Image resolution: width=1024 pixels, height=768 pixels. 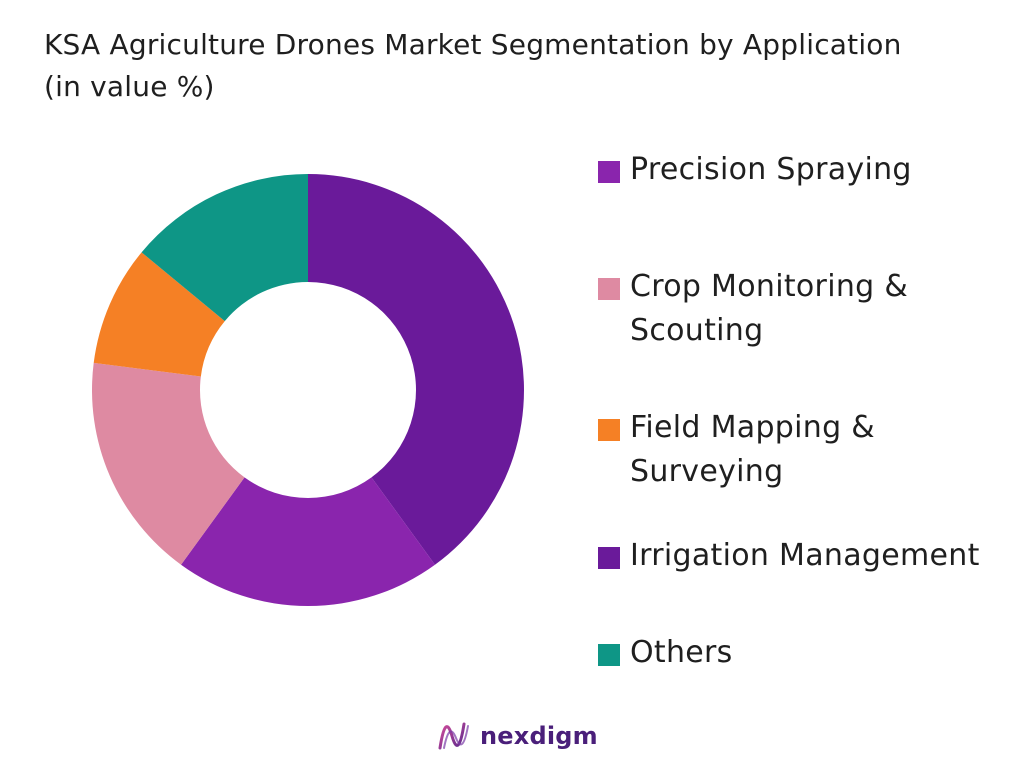 I want to click on brand-name: nexdigm, so click(x=539, y=736).